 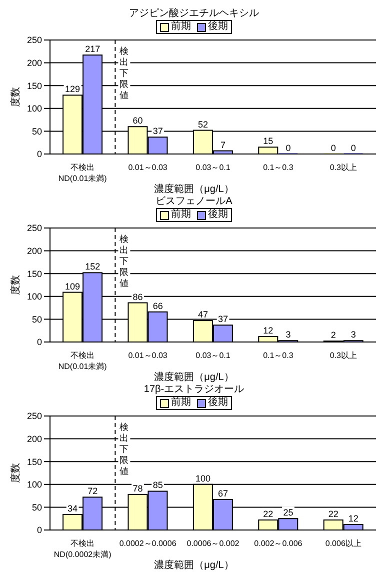 I want to click on data-label: 67, so click(x=223, y=493).